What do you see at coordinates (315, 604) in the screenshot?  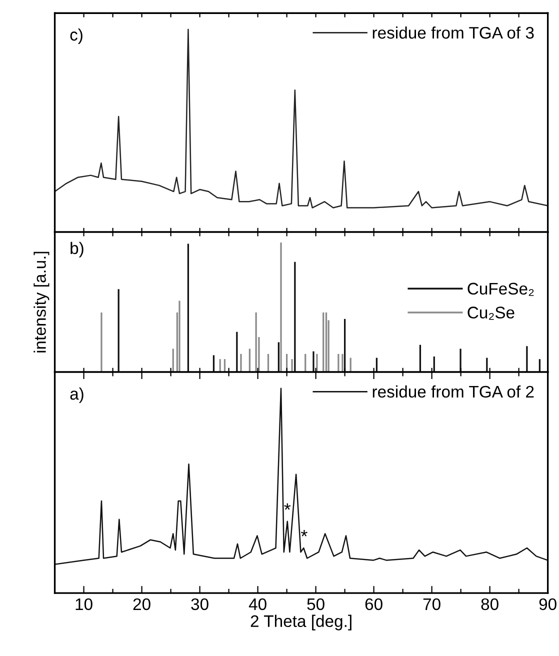 I see `x-tick-label: 50` at bounding box center [315, 604].